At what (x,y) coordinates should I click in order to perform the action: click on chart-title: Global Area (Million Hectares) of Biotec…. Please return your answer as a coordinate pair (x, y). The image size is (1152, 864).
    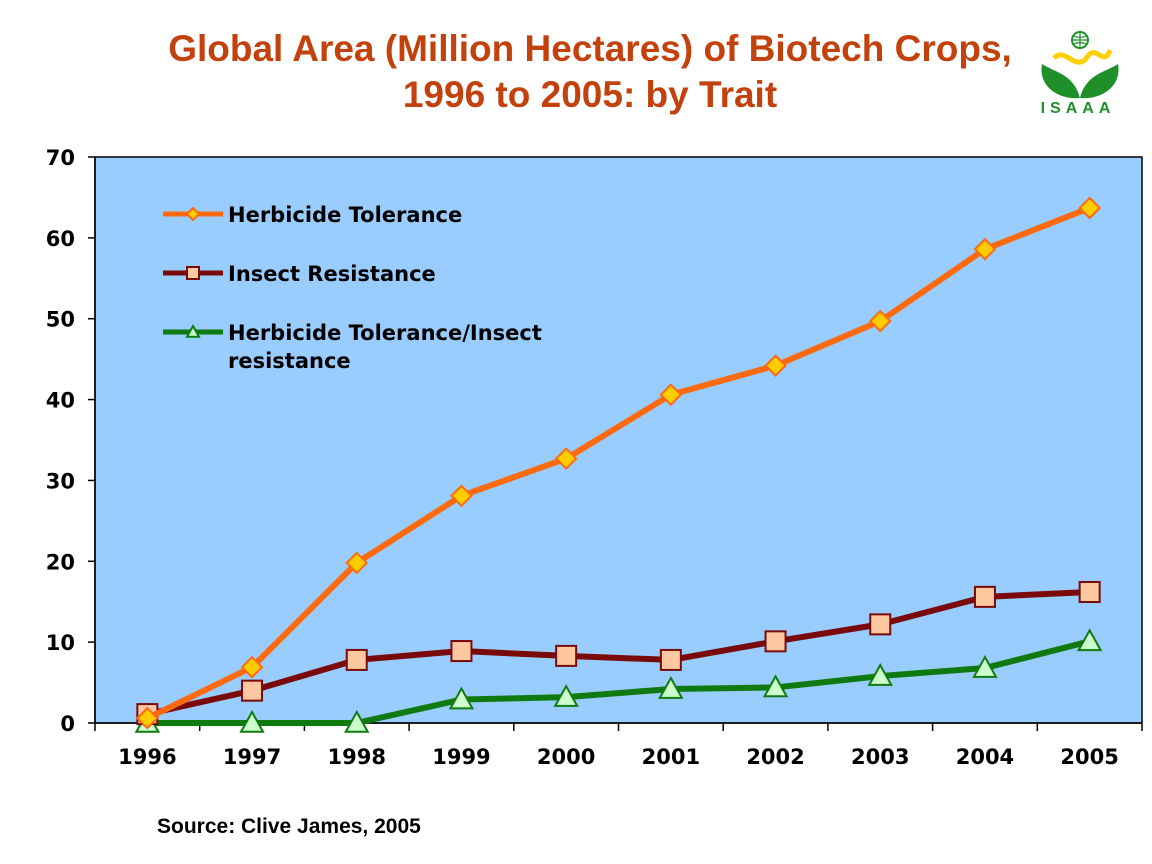
    Looking at the image, I should click on (590, 72).